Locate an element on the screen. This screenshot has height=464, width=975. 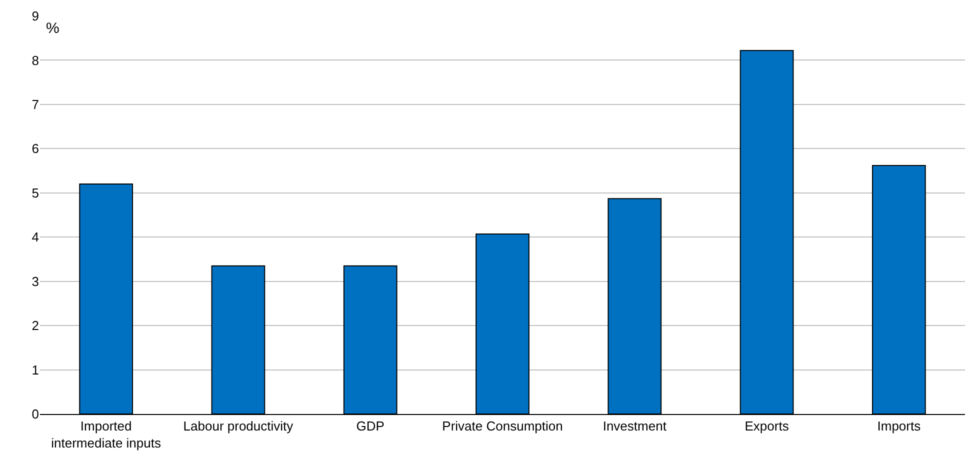
y-tick-label: 8 is located at coordinates (35, 60).